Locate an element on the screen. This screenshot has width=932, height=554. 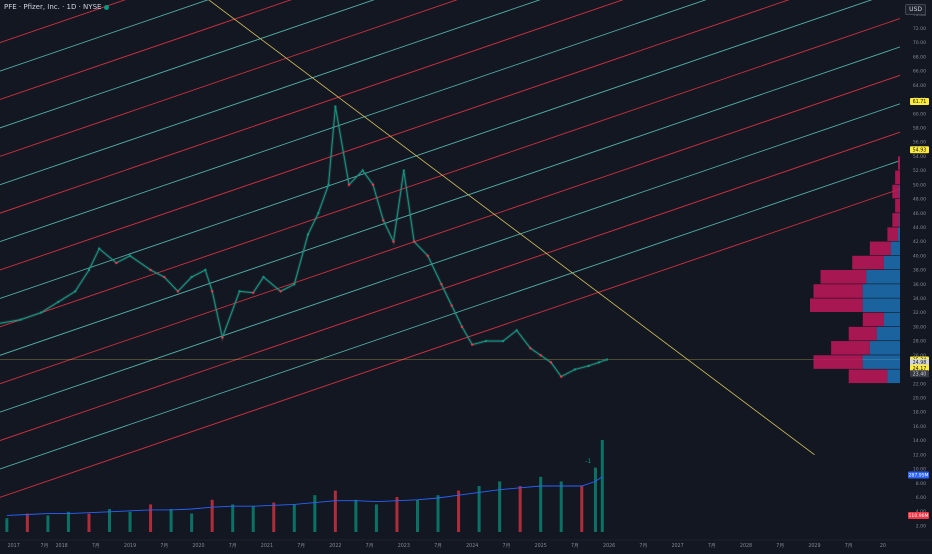
x-tick-label: 2018 is located at coordinates (61, 546).